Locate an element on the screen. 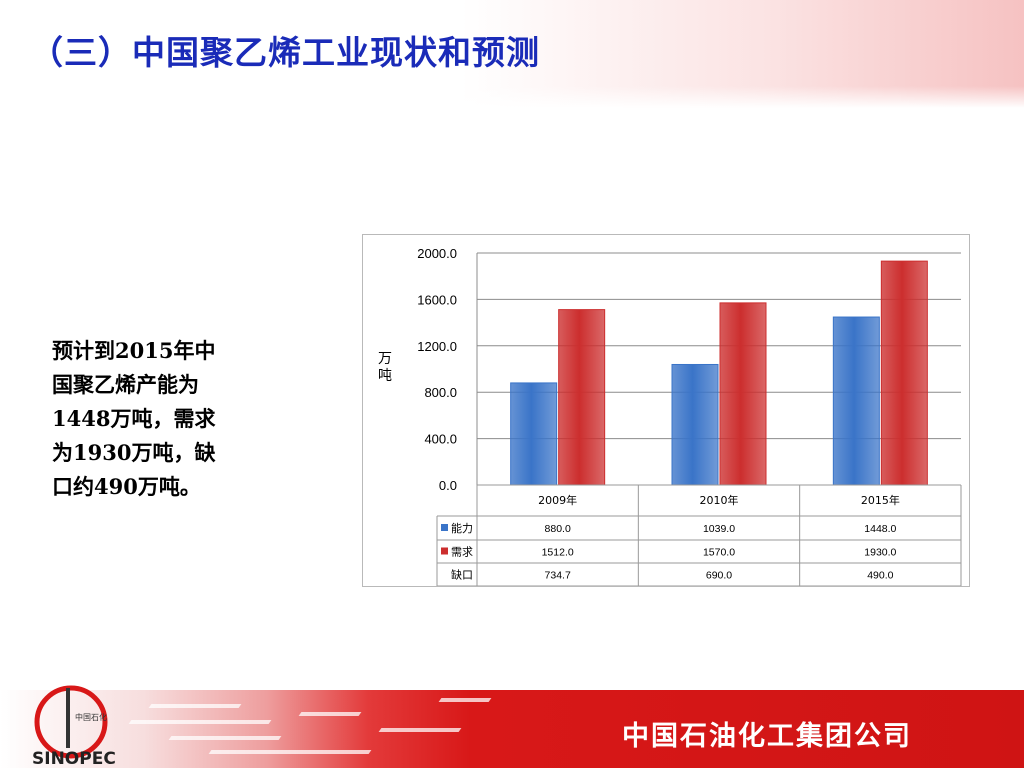  data-table-cell: 1570.0 is located at coordinates (719, 553).